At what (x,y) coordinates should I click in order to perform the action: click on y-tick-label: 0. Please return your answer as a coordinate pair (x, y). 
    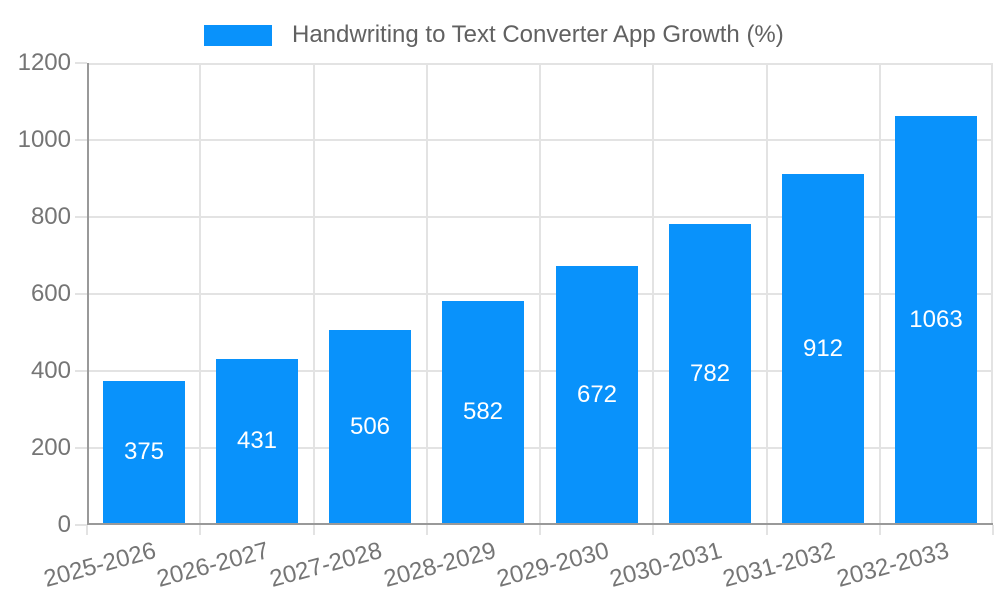
    Looking at the image, I should click on (64, 524).